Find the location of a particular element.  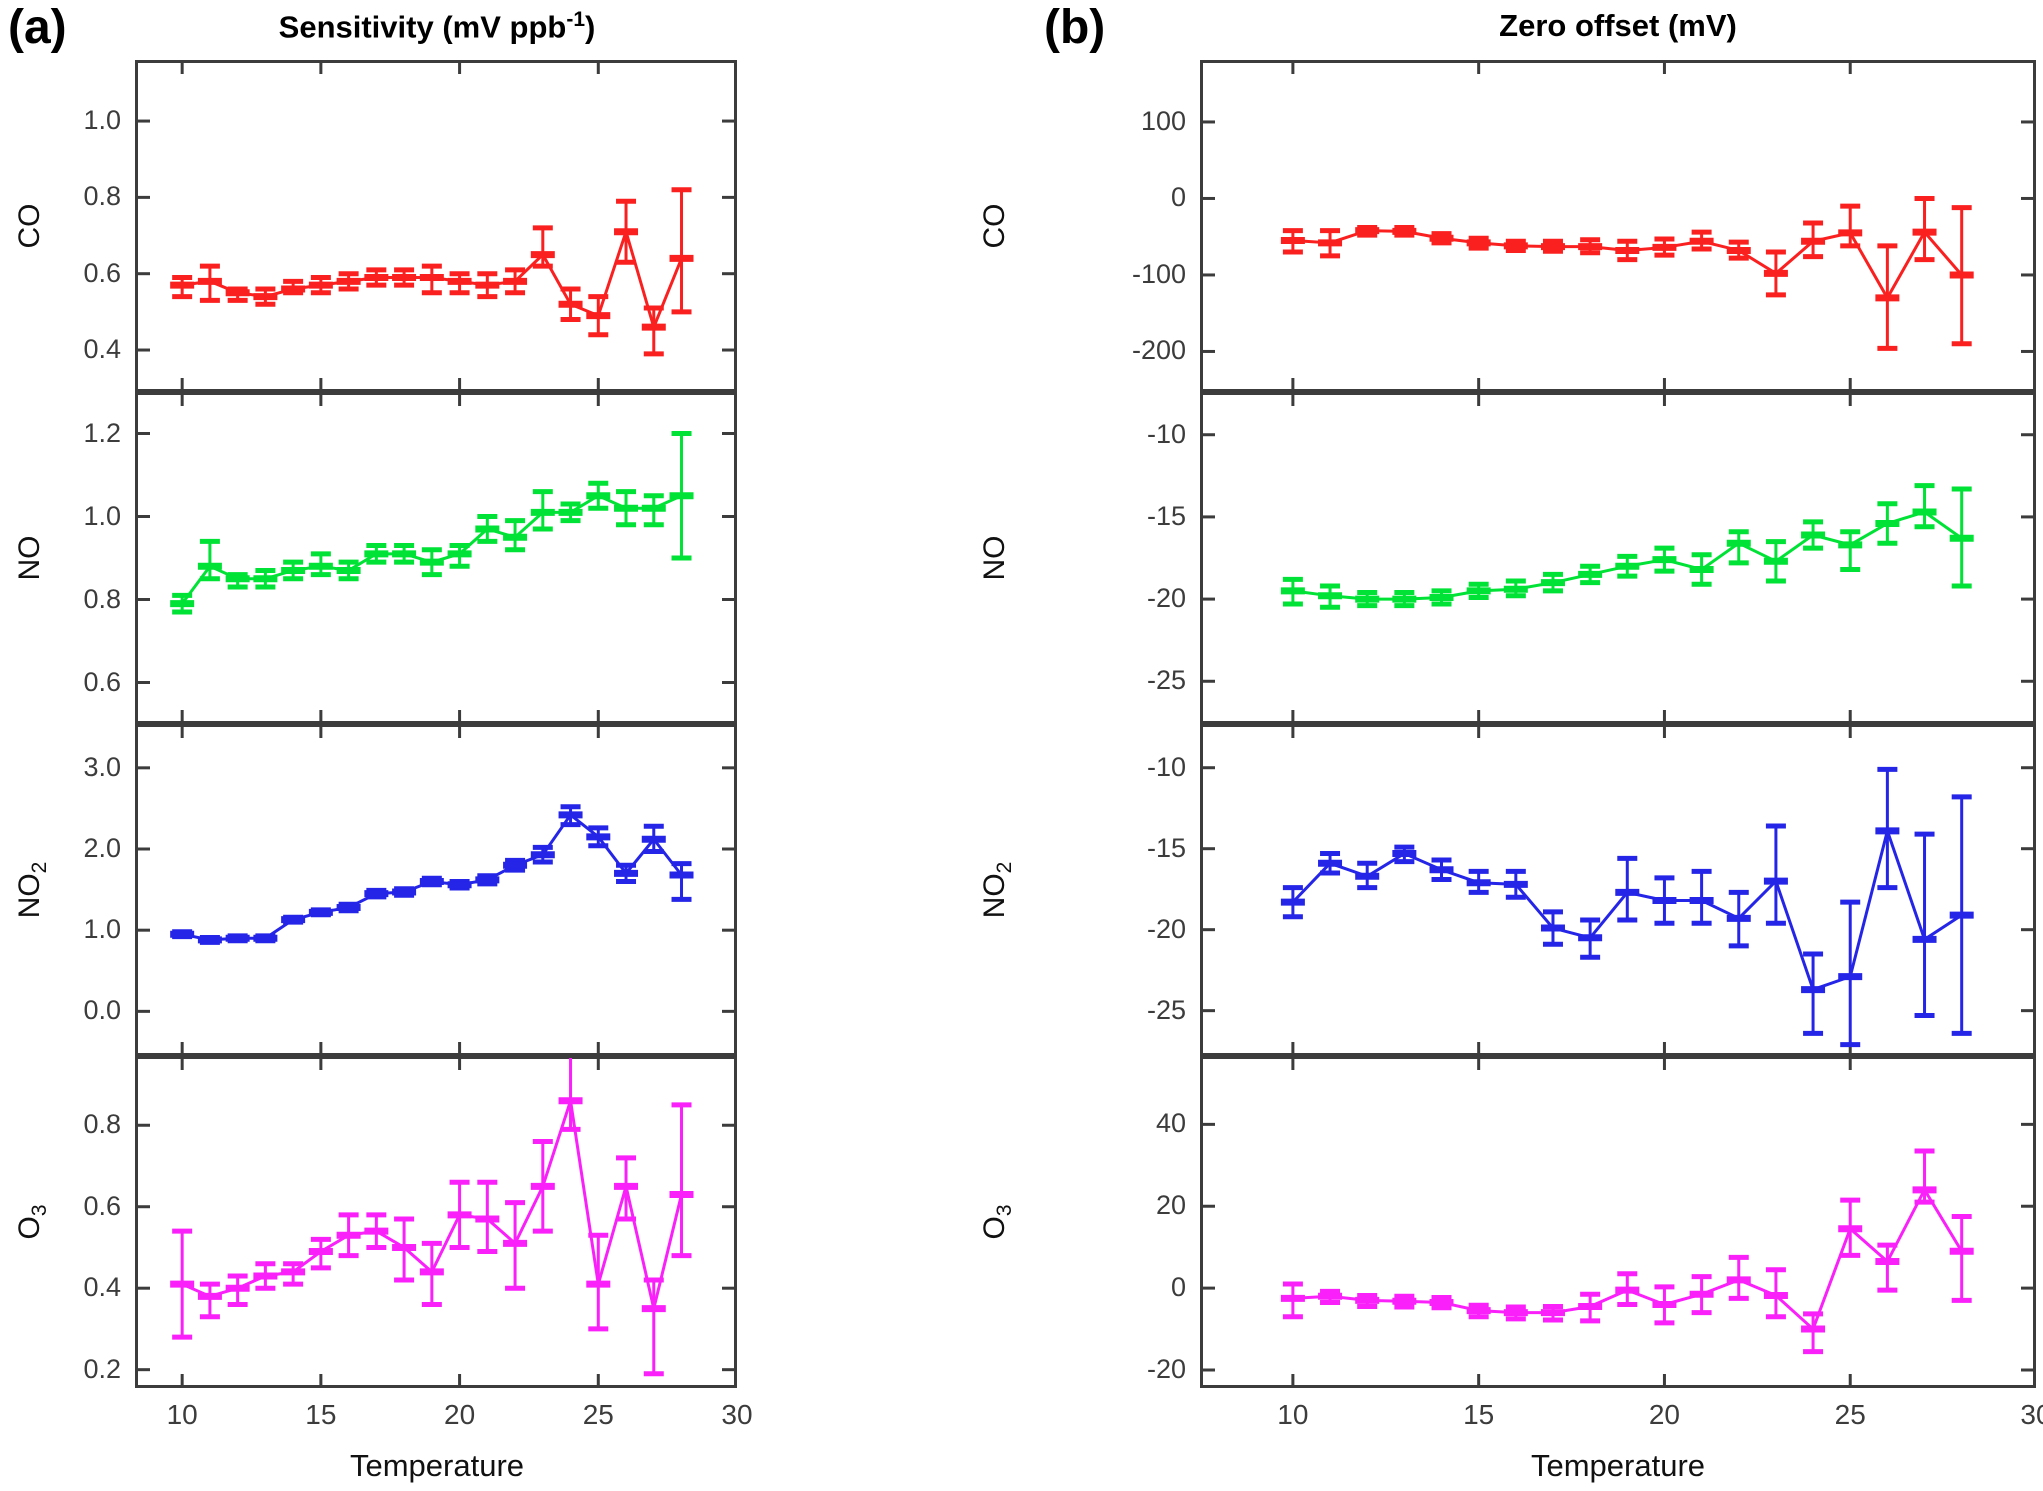

y-tick-label: 3.0 is located at coordinates (102, 766).